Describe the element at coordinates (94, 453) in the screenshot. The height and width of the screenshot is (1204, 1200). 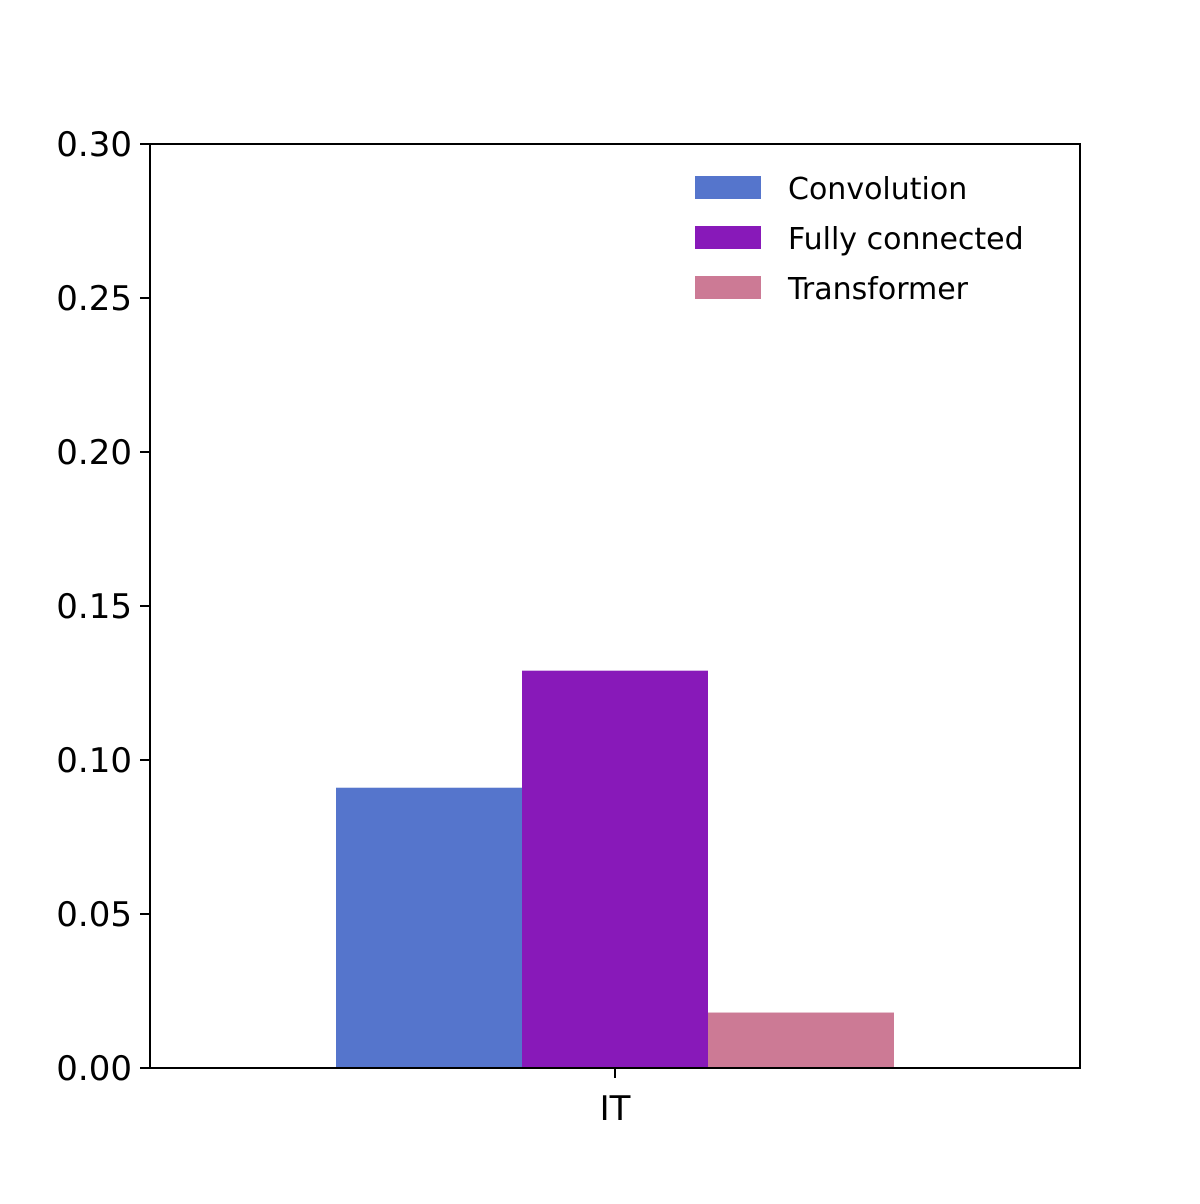
I see `y-tick-label: 0.20` at that location.